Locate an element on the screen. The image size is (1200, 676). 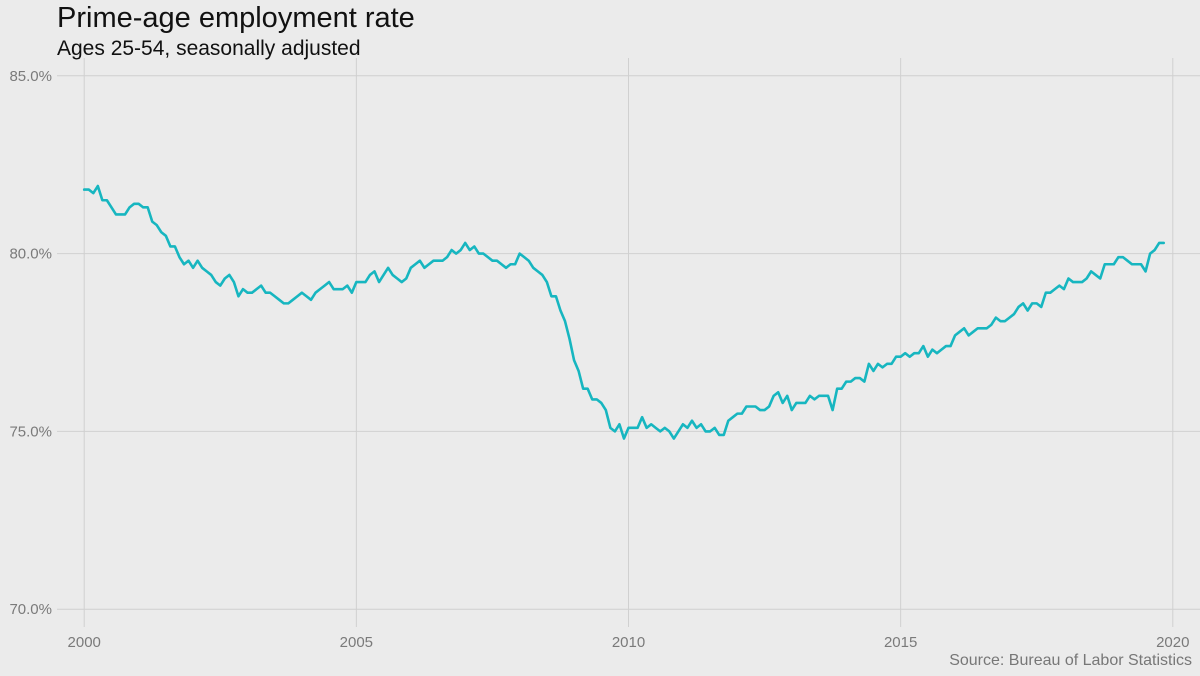
y-tick-label: 70.0% is located at coordinates (30, 609).